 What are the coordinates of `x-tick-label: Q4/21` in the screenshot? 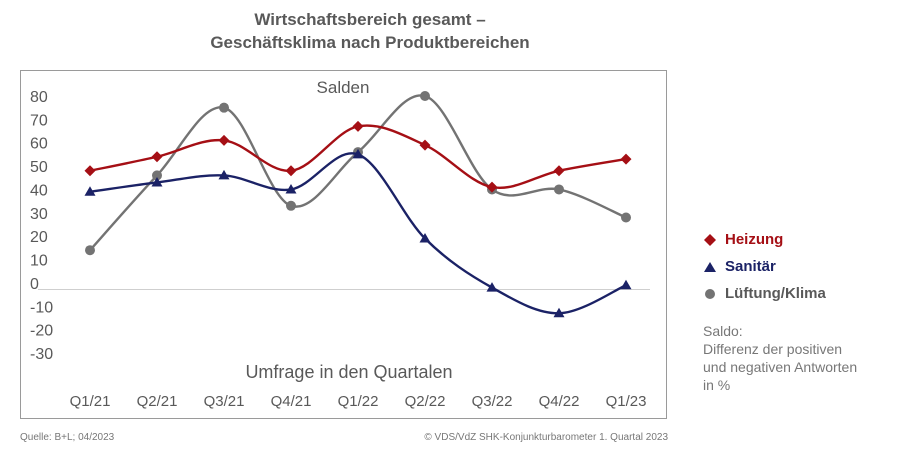 It's located at (291, 401).